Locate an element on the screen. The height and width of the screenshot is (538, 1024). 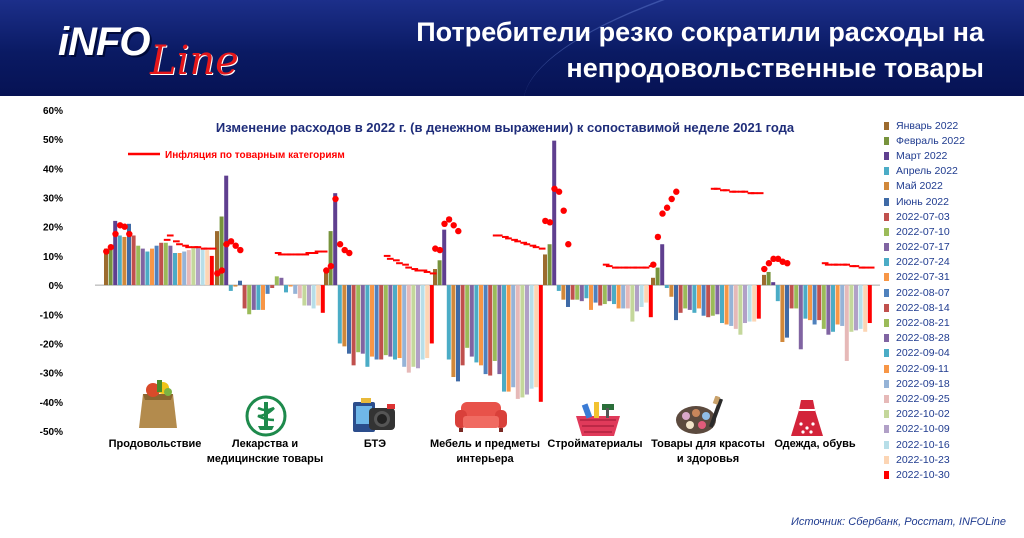
y-tick-label: -30% is located at coordinates (51, 374).